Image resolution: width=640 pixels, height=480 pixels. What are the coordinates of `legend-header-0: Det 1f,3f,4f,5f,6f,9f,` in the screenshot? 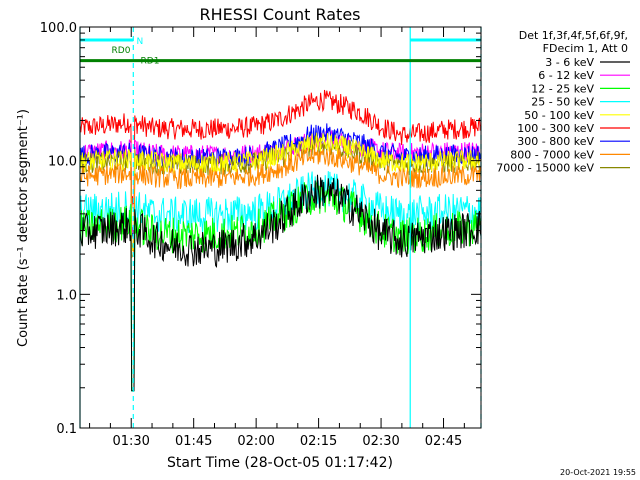 It's located at (573, 35).